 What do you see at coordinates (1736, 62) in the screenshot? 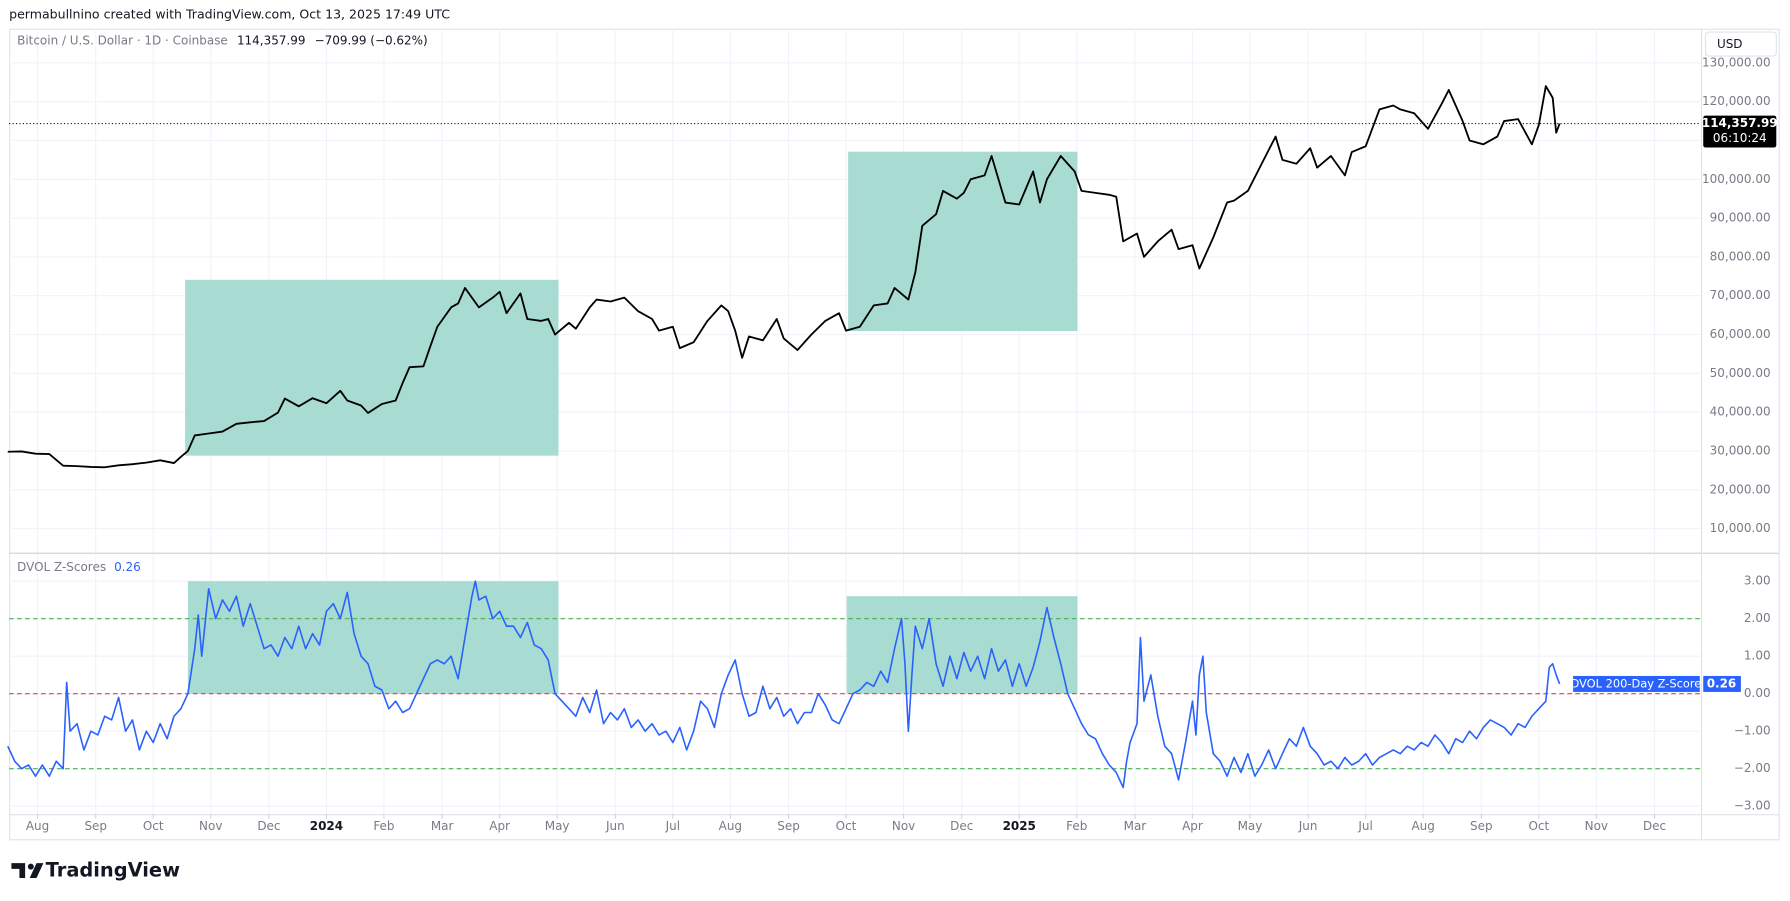
I see `y-tick-label: 130,000.00` at bounding box center [1736, 62].